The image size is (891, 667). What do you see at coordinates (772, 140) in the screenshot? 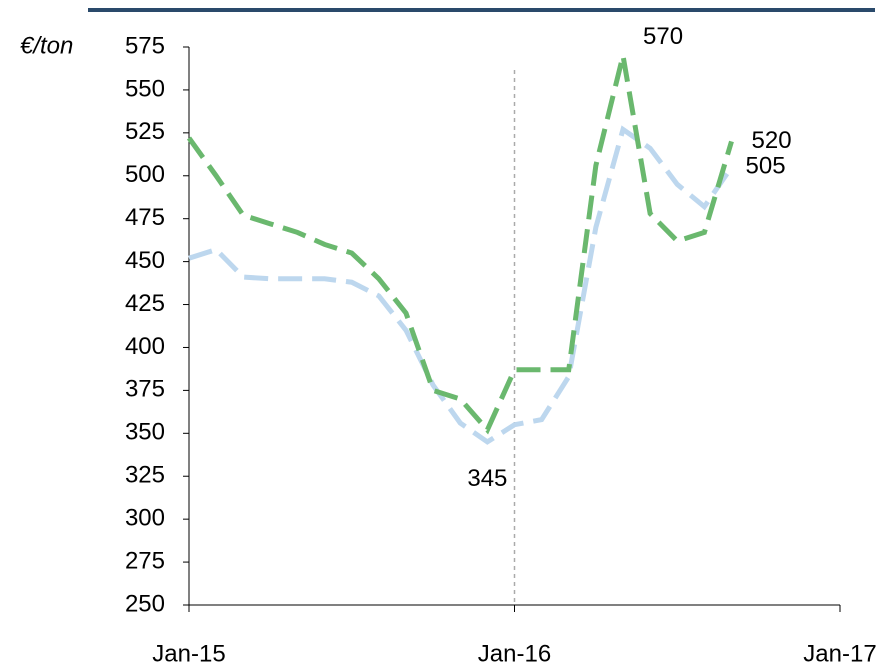
I see `data-label: 520` at bounding box center [772, 140].